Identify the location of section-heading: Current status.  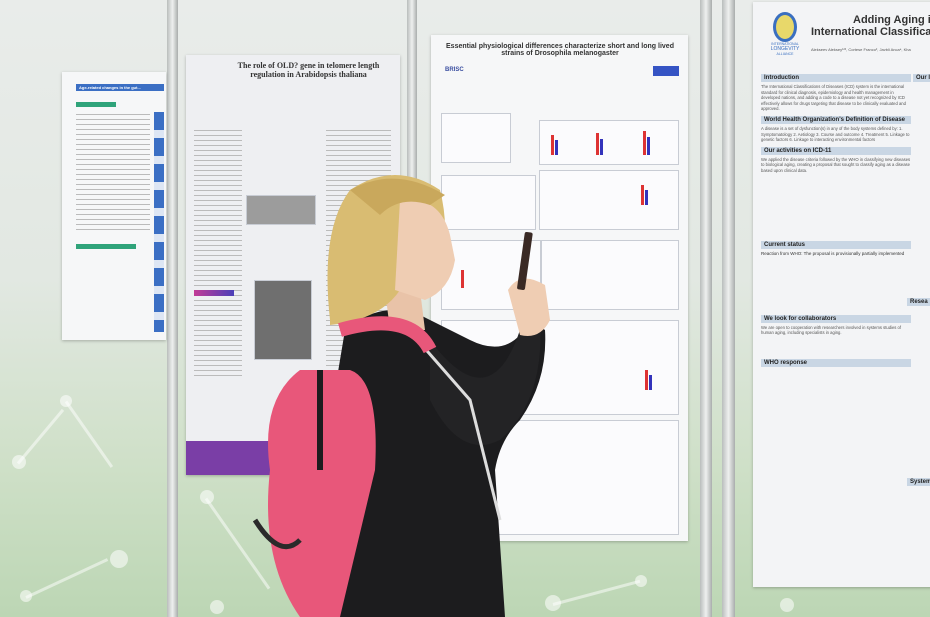
(836, 244).